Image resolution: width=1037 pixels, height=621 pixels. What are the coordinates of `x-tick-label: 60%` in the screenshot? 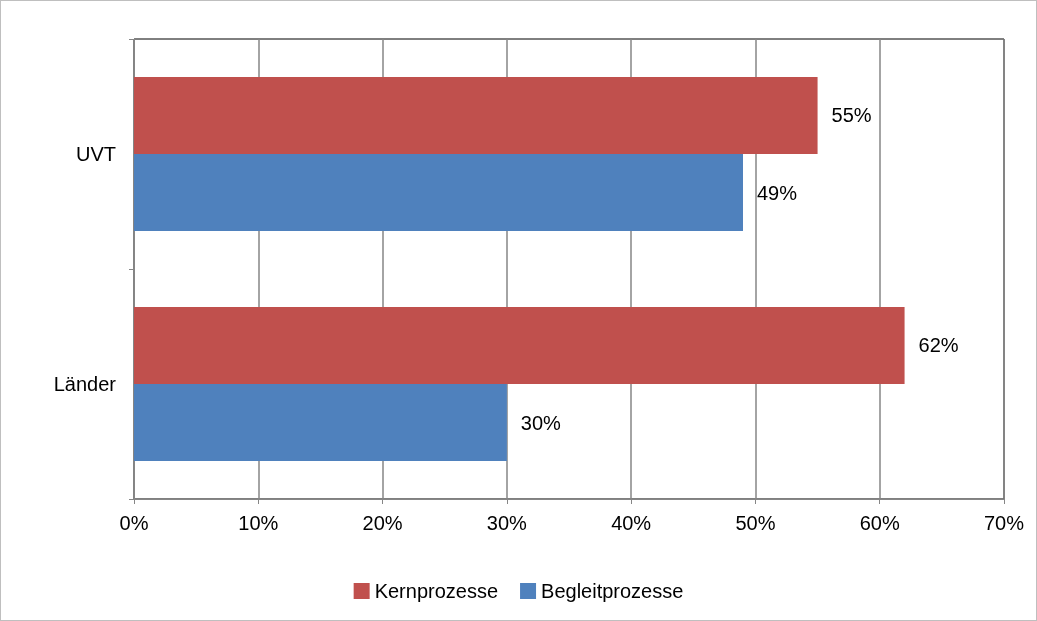 It's located at (879, 523).